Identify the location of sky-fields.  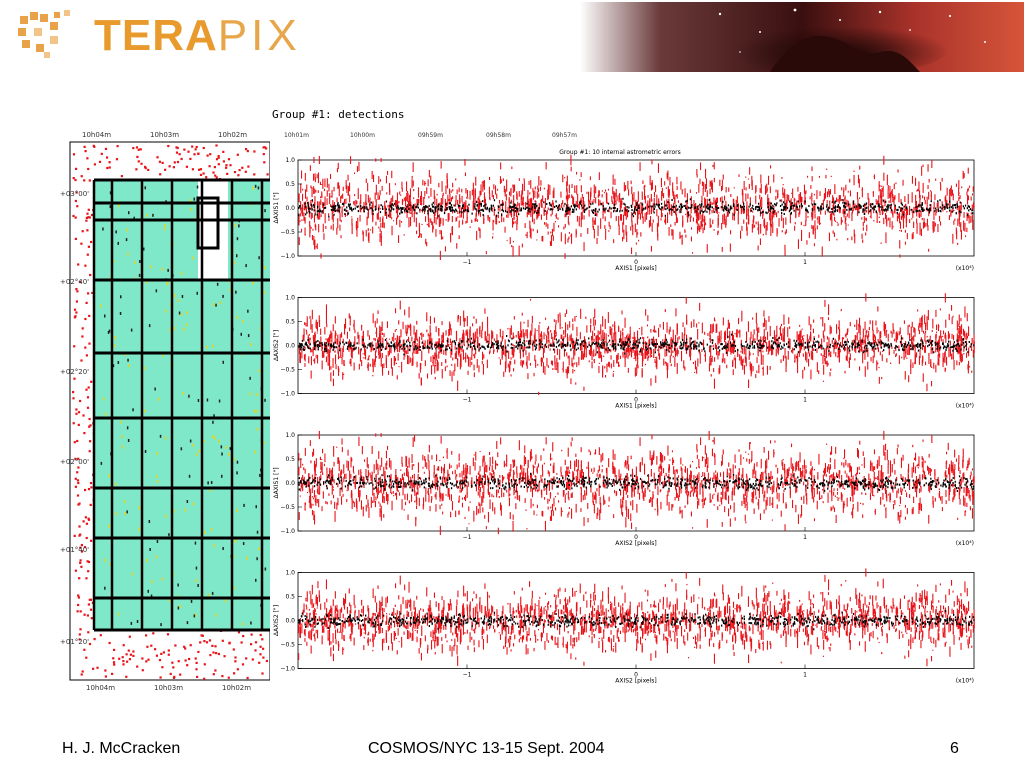
(181, 405).